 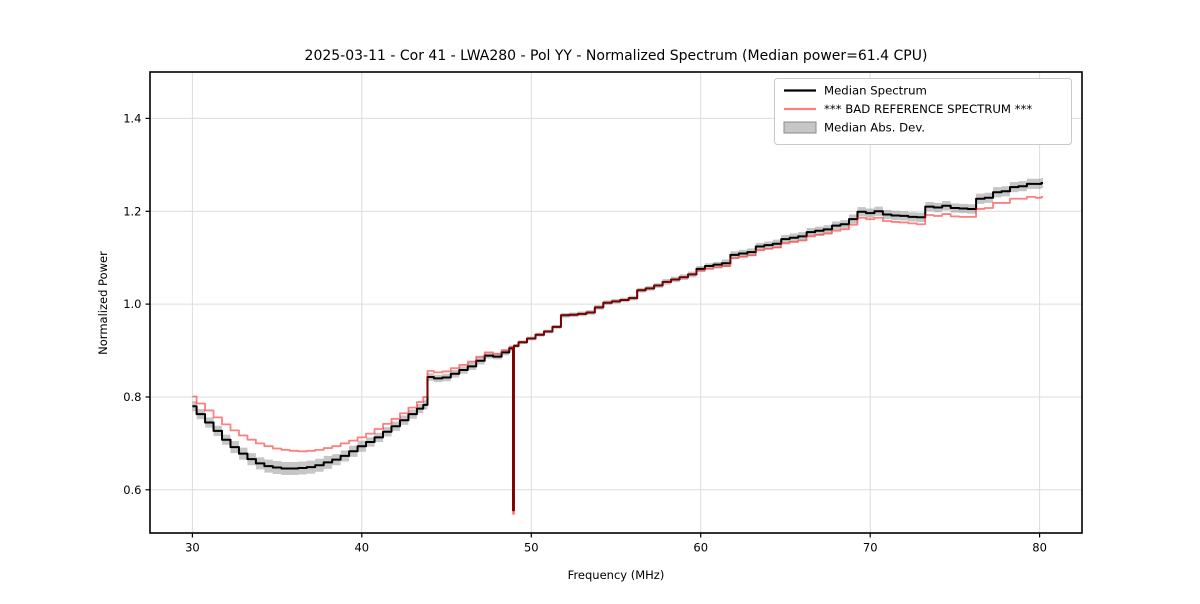 I want to click on legend-box, so click(x=923, y=111).